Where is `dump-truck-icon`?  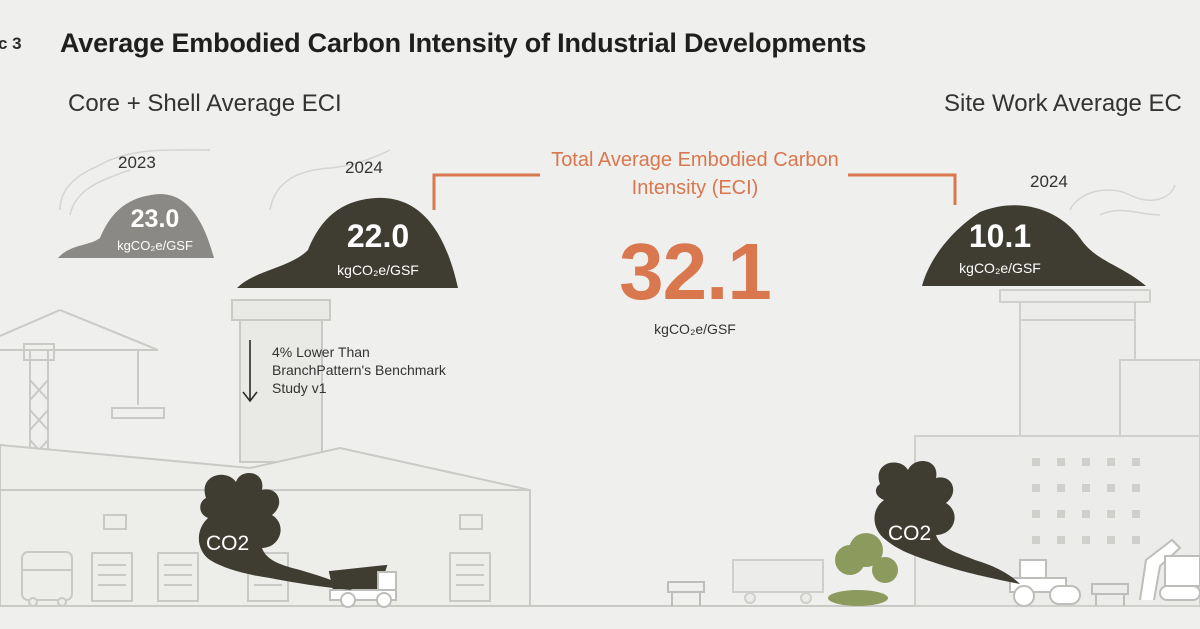 dump-truck-icon is located at coordinates (362, 586).